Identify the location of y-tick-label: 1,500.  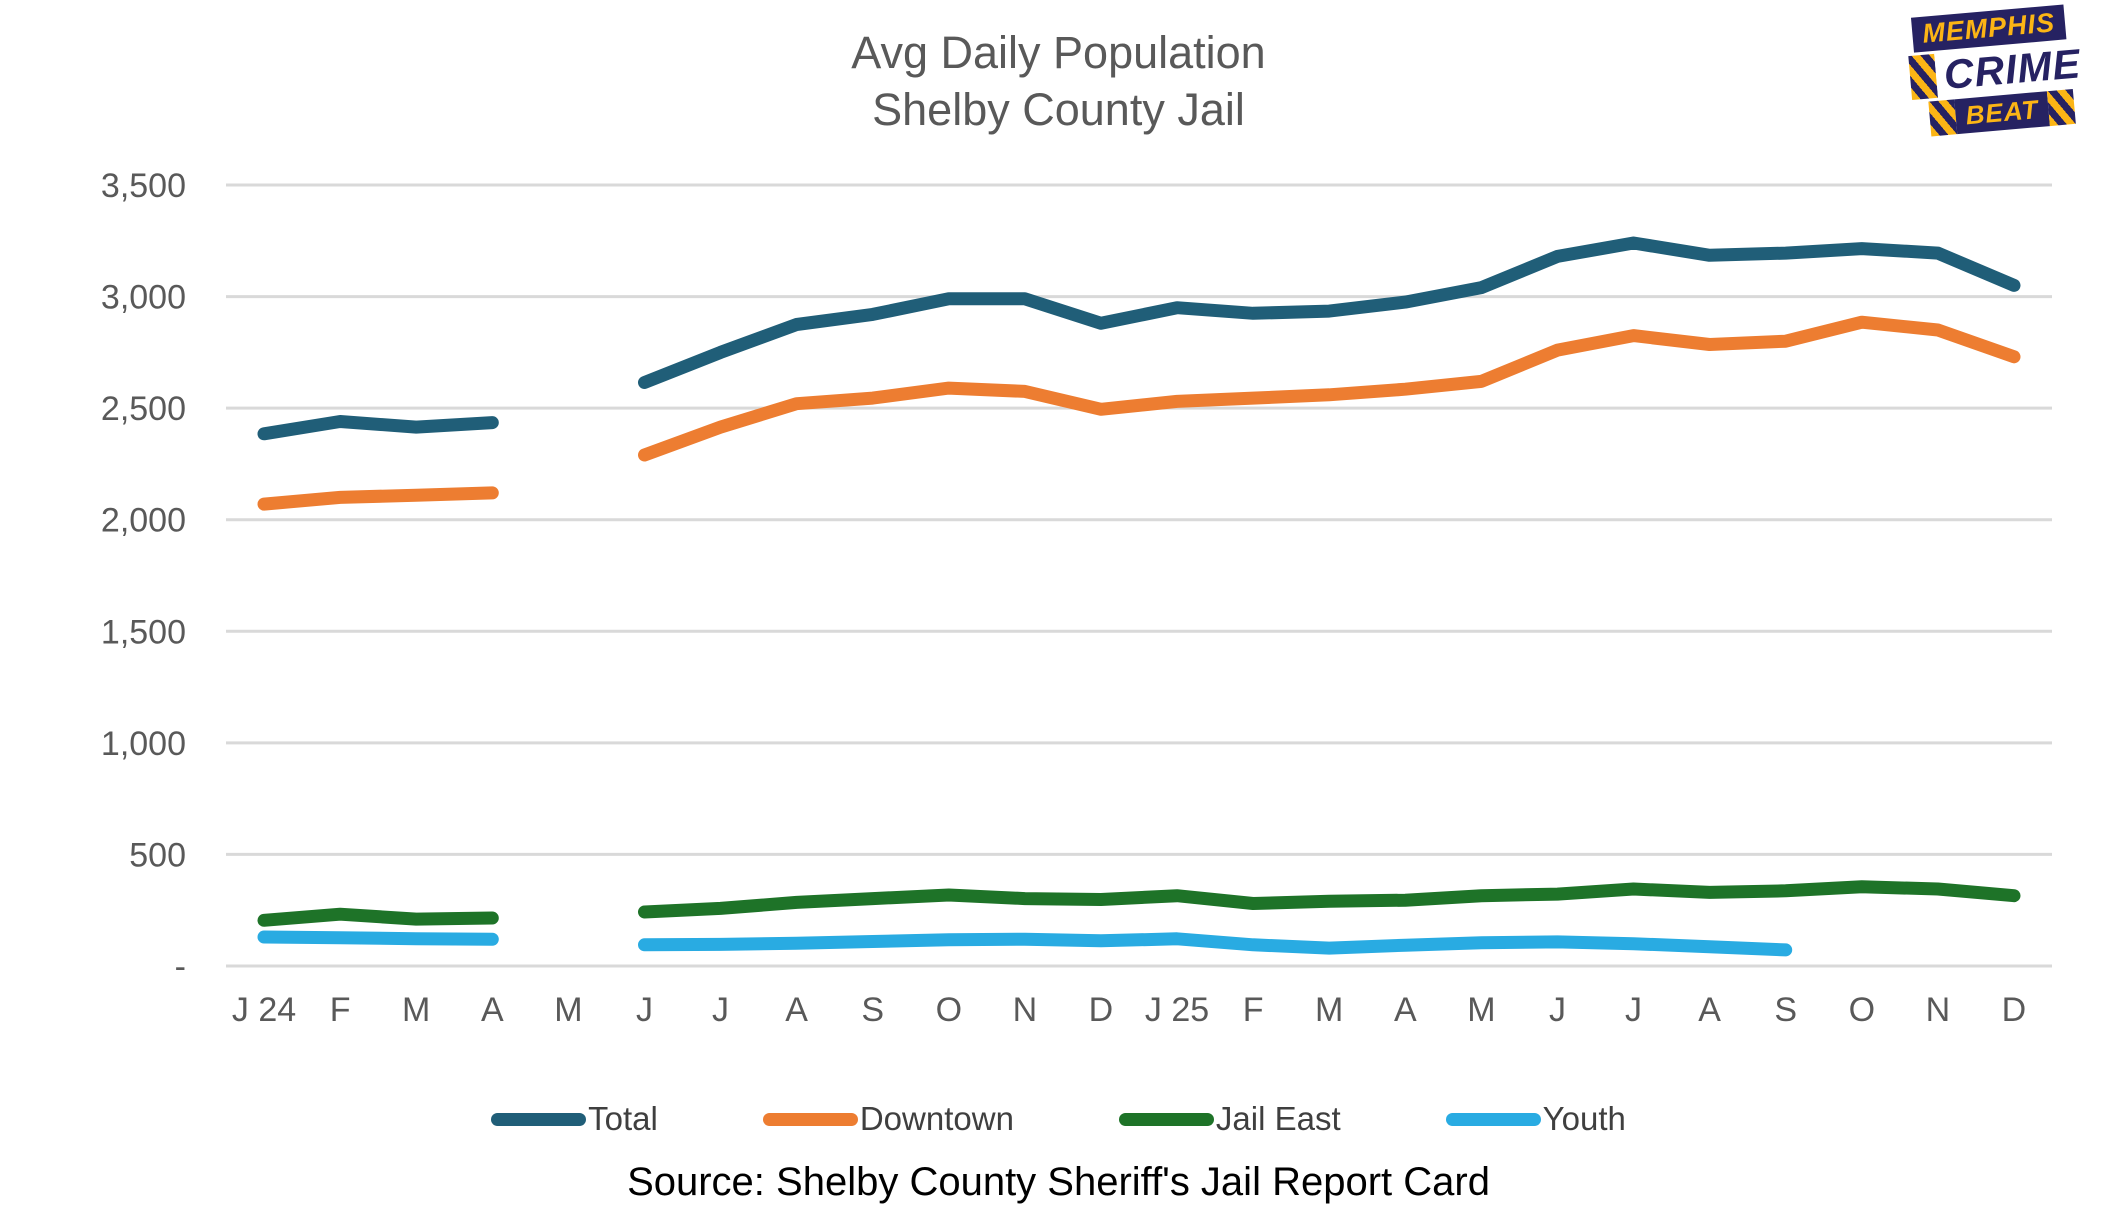
(143, 632).